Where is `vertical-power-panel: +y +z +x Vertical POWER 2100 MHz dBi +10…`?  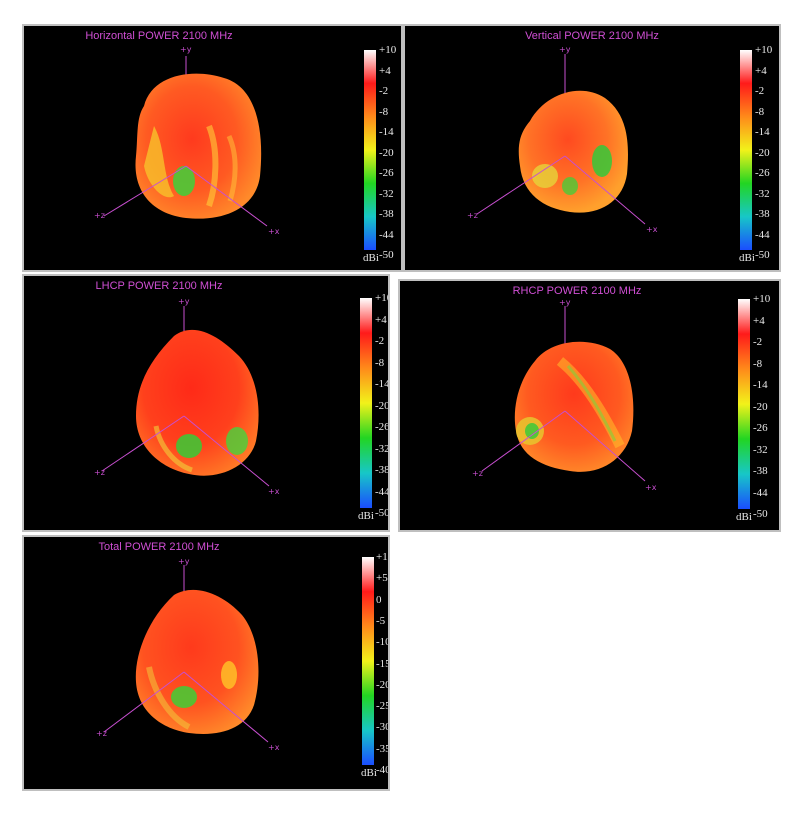 vertical-power-panel: +y +z +x Vertical POWER 2100 MHz dBi +10… is located at coordinates (592, 148).